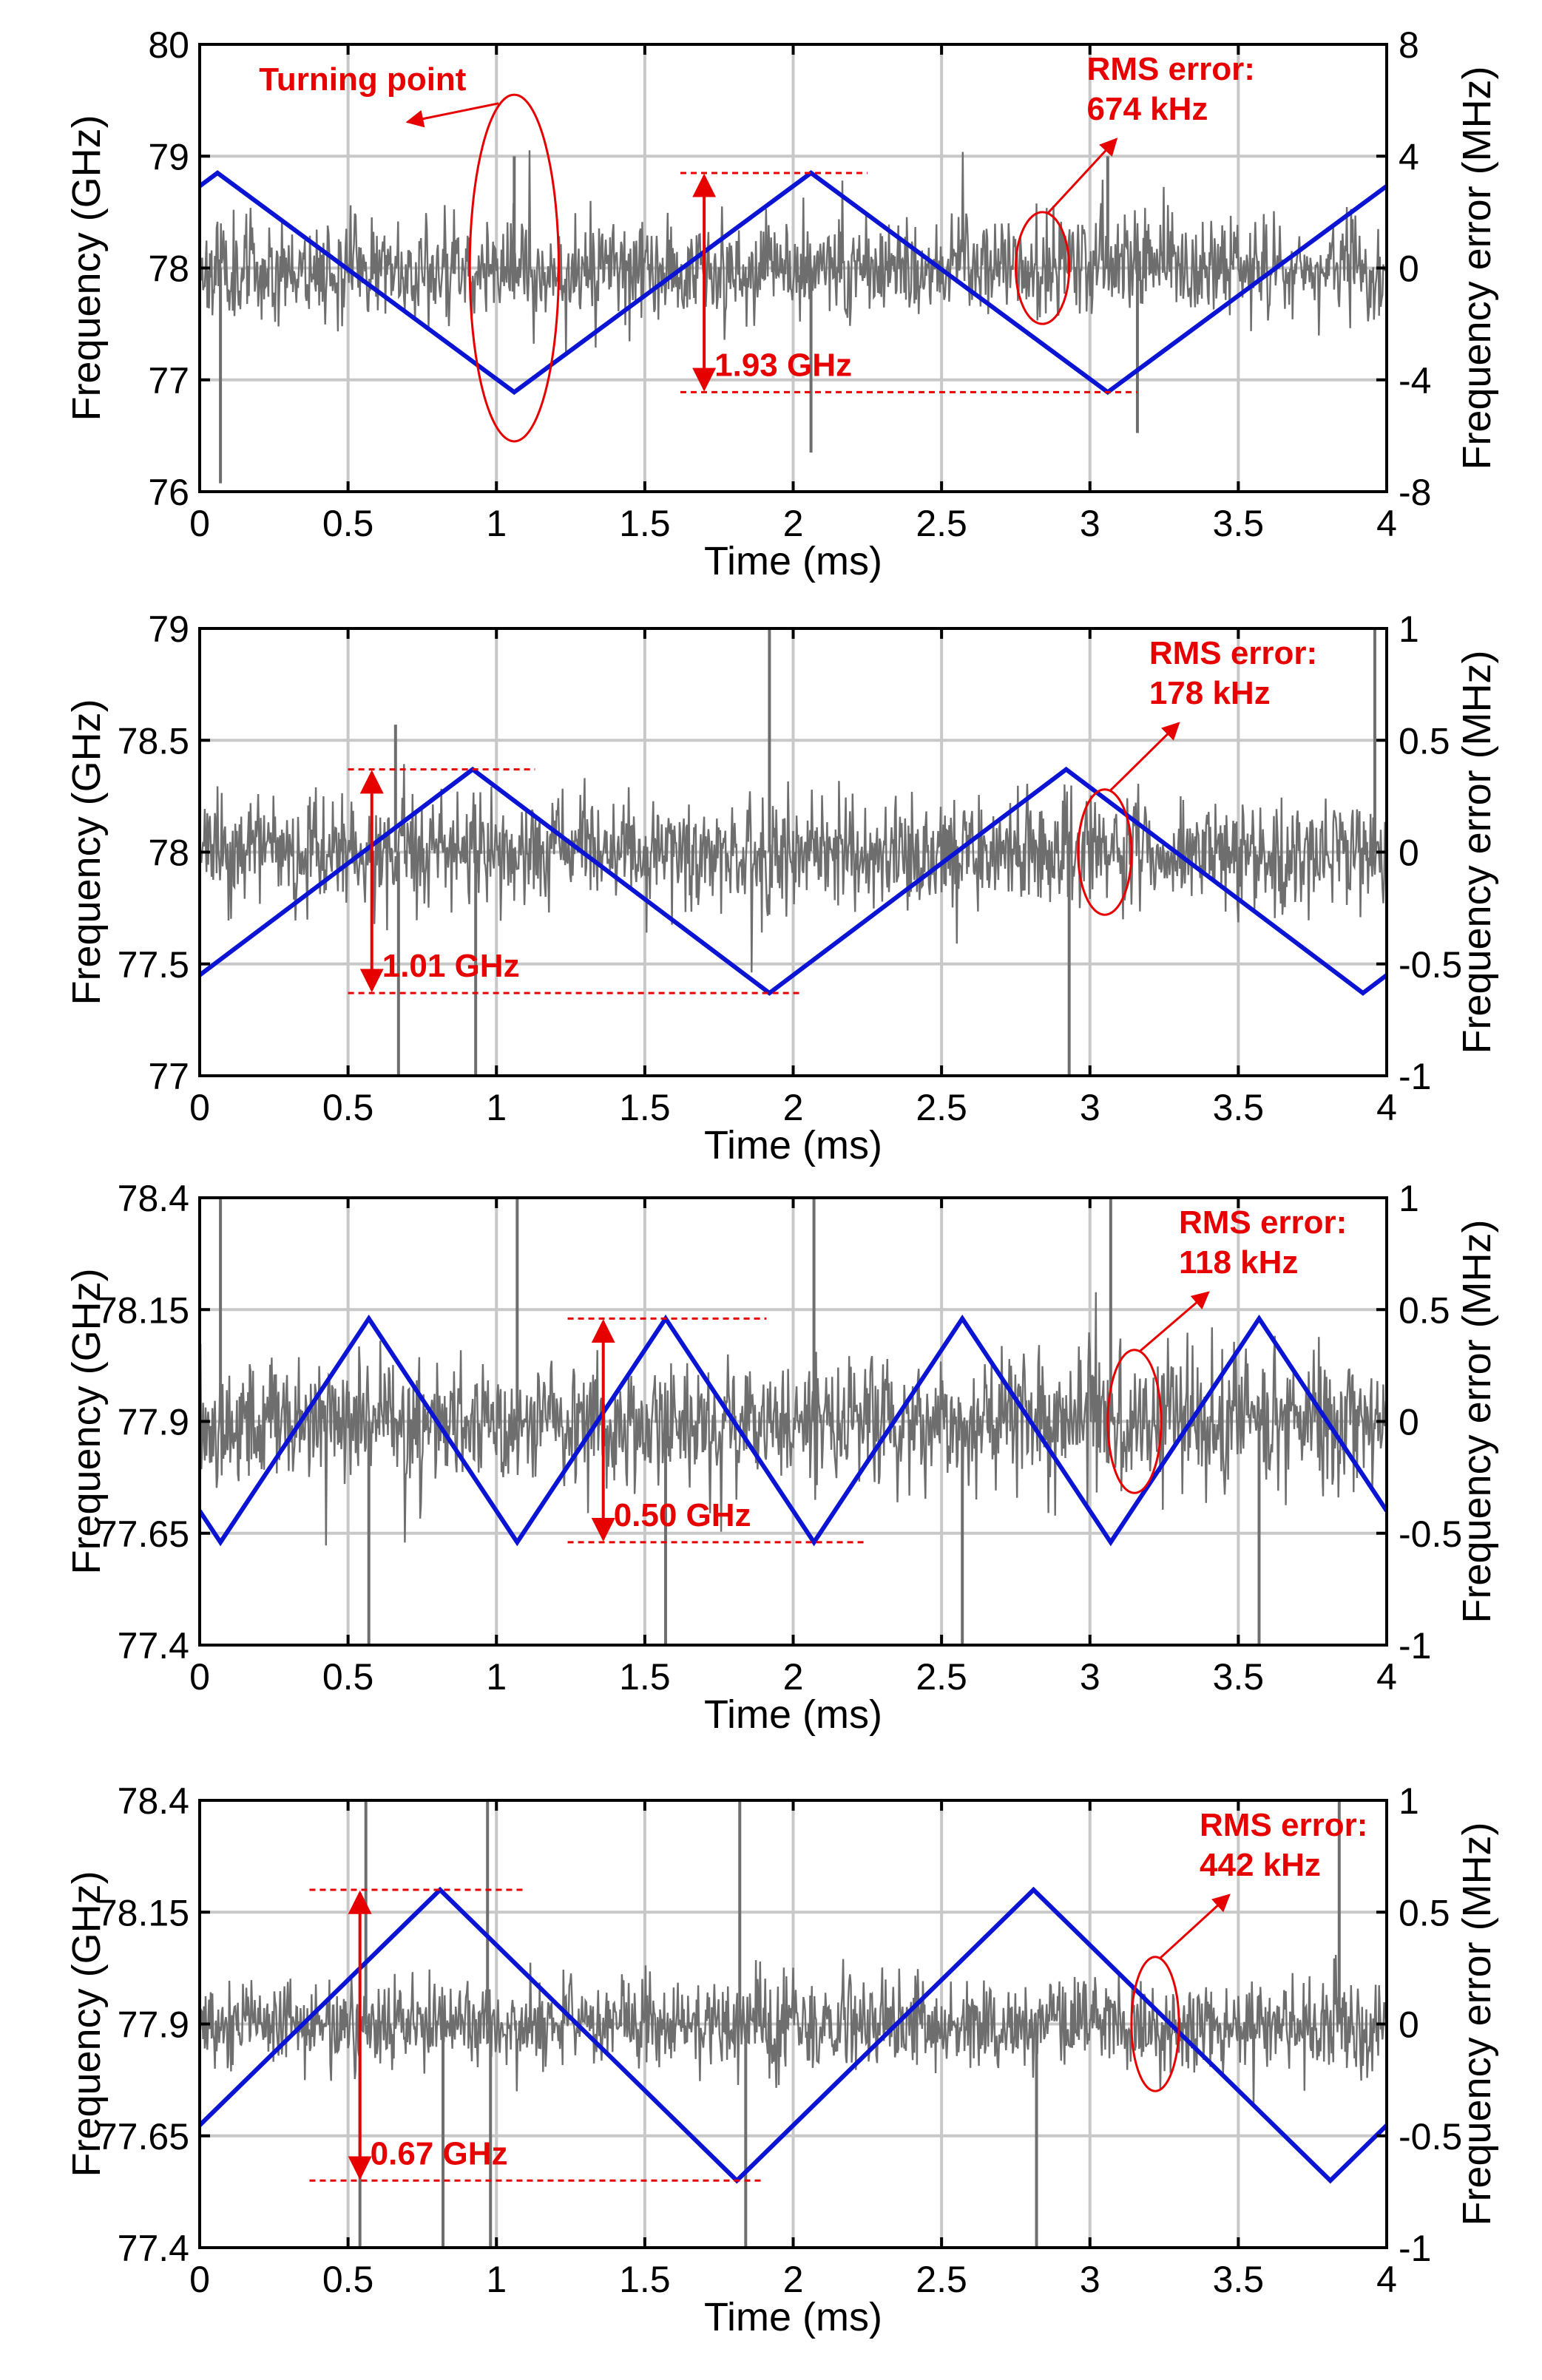 The width and height of the screenshot is (1542, 2380). What do you see at coordinates (143, 1310) in the screenshot?
I see `y-tick-label: 78.15` at bounding box center [143, 1310].